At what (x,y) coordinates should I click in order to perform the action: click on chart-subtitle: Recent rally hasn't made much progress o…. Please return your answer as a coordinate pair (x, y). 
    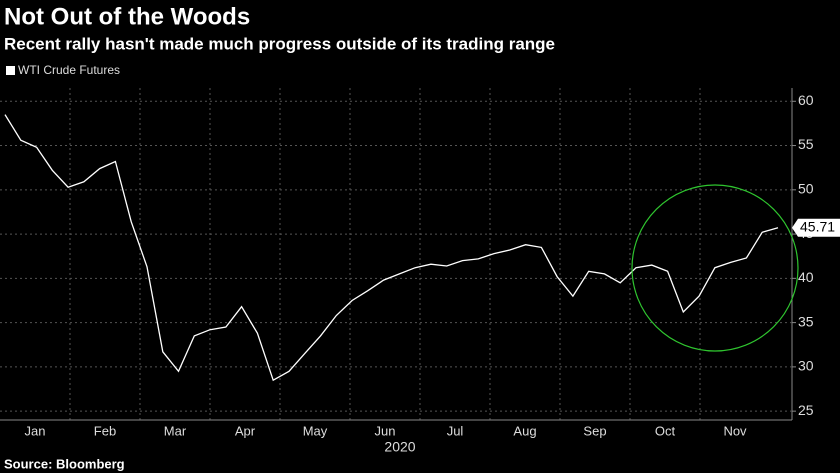
    Looking at the image, I should click on (279, 43).